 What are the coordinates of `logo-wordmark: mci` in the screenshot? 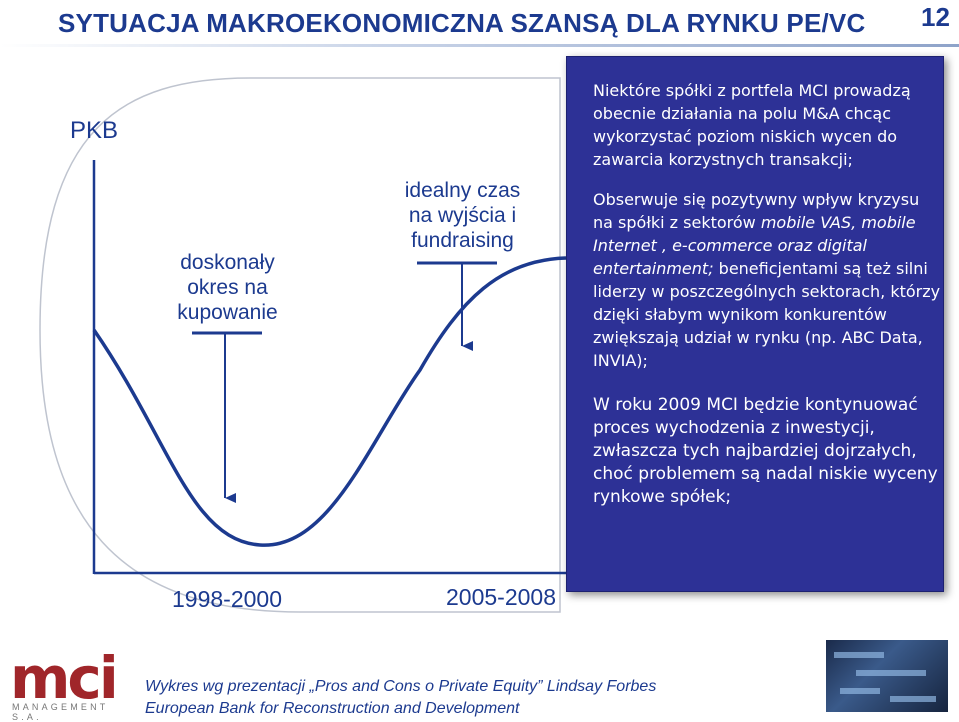 It's located at (64, 678).